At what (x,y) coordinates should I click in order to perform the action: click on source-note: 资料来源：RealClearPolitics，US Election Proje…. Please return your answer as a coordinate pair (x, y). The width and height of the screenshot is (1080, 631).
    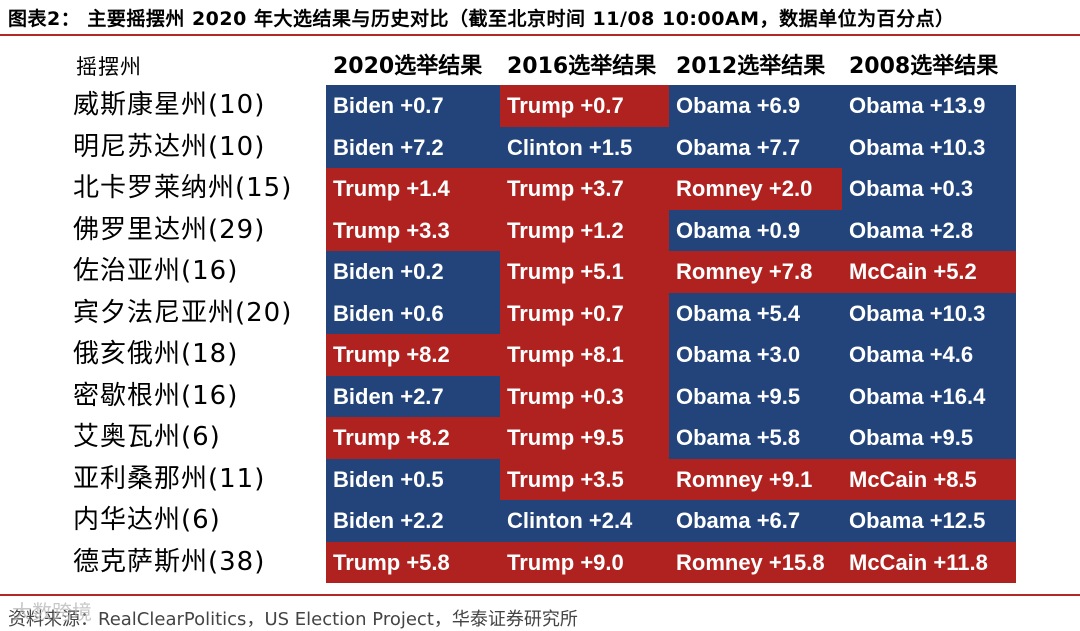
    Looking at the image, I should click on (293, 619).